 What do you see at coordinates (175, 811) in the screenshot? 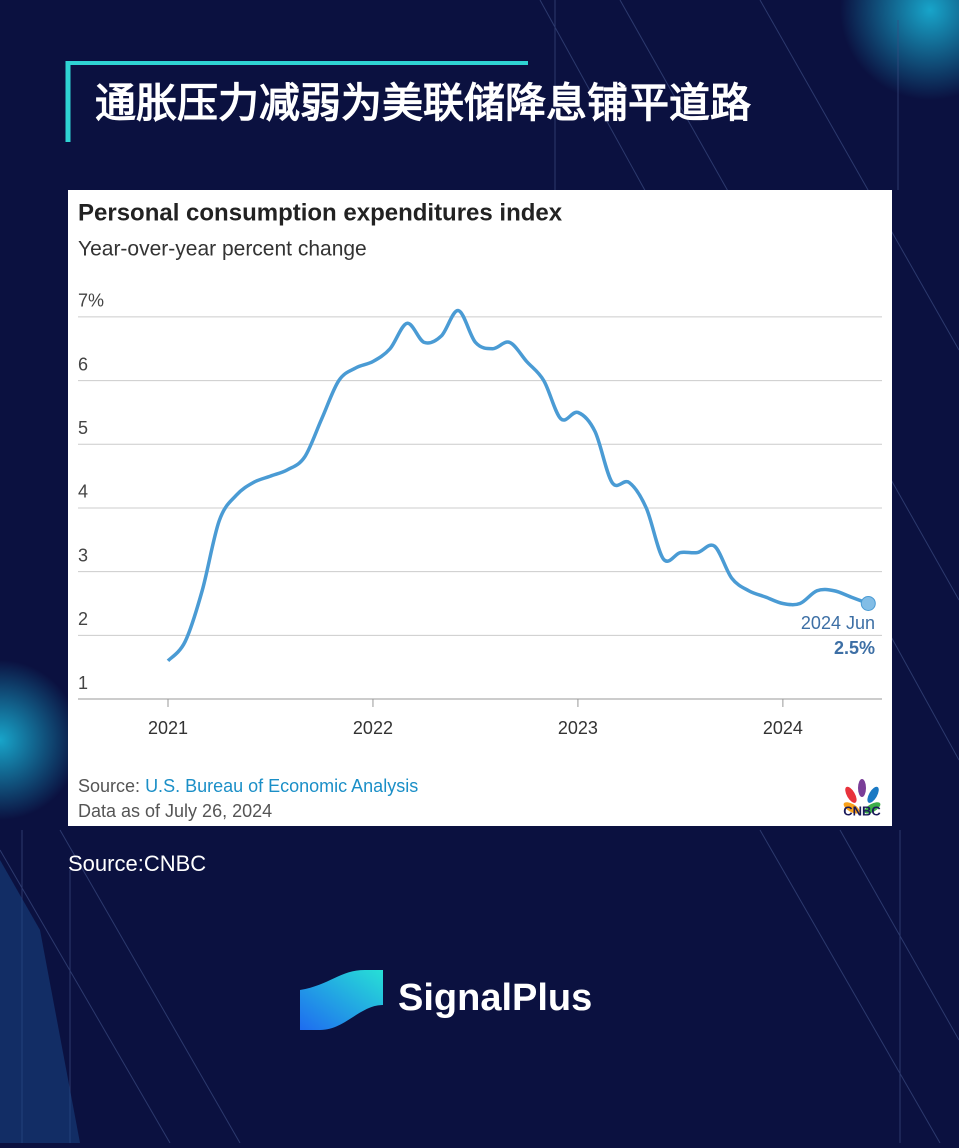
I see `data-note: Data as of July 26, 2024` at bounding box center [175, 811].